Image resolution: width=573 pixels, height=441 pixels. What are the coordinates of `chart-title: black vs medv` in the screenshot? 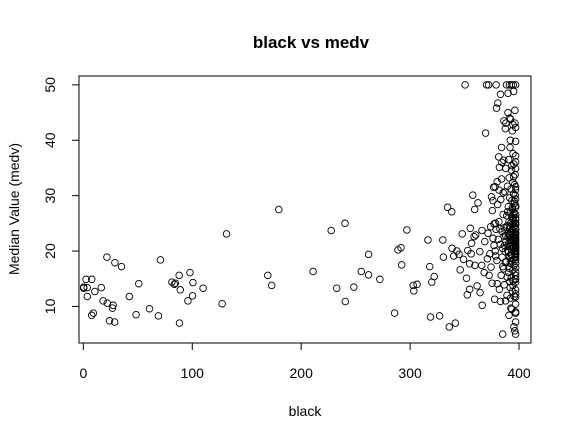 It's located at (311, 42).